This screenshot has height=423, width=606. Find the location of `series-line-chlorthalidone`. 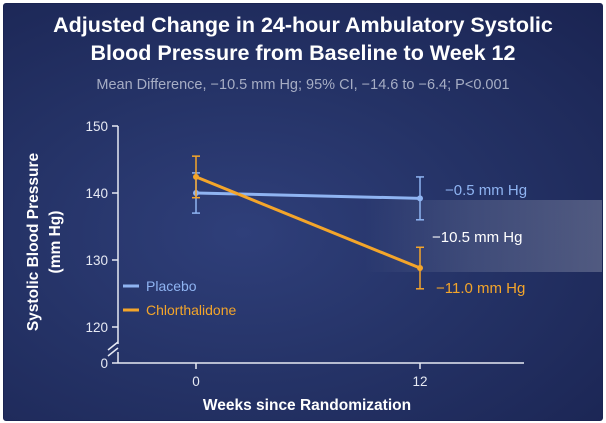

series-line-chlorthalidone is located at coordinates (308, 222).